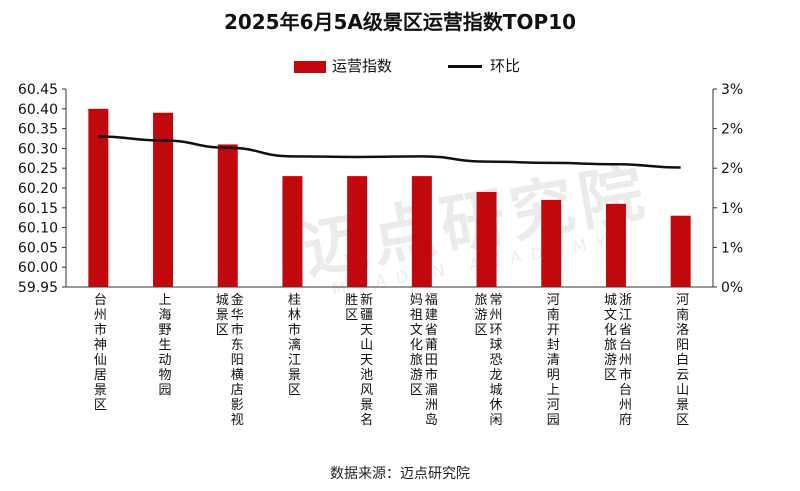 This screenshot has width=800, height=491. What do you see at coordinates (400, 474) in the screenshot?
I see `source-note: 数据来源：迈点研究院` at bounding box center [400, 474].